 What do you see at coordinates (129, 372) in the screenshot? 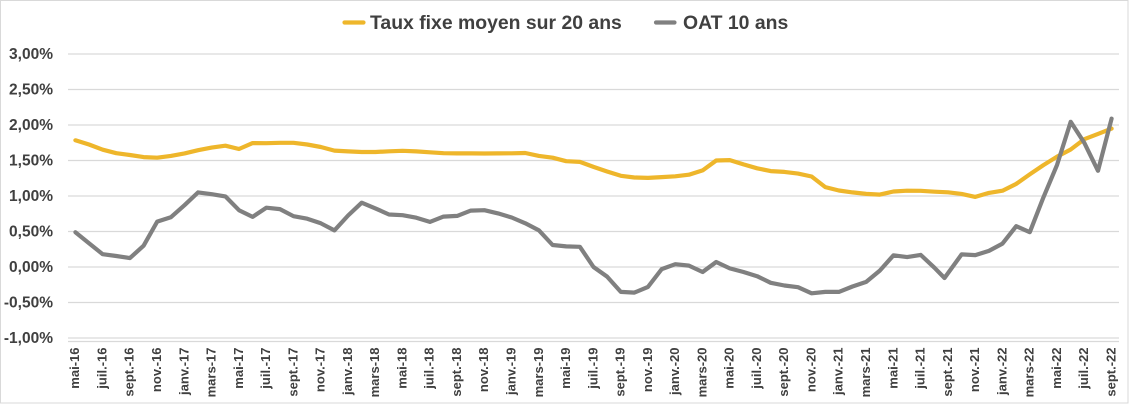
I see `svg-text: sept.-16` at bounding box center [129, 372].